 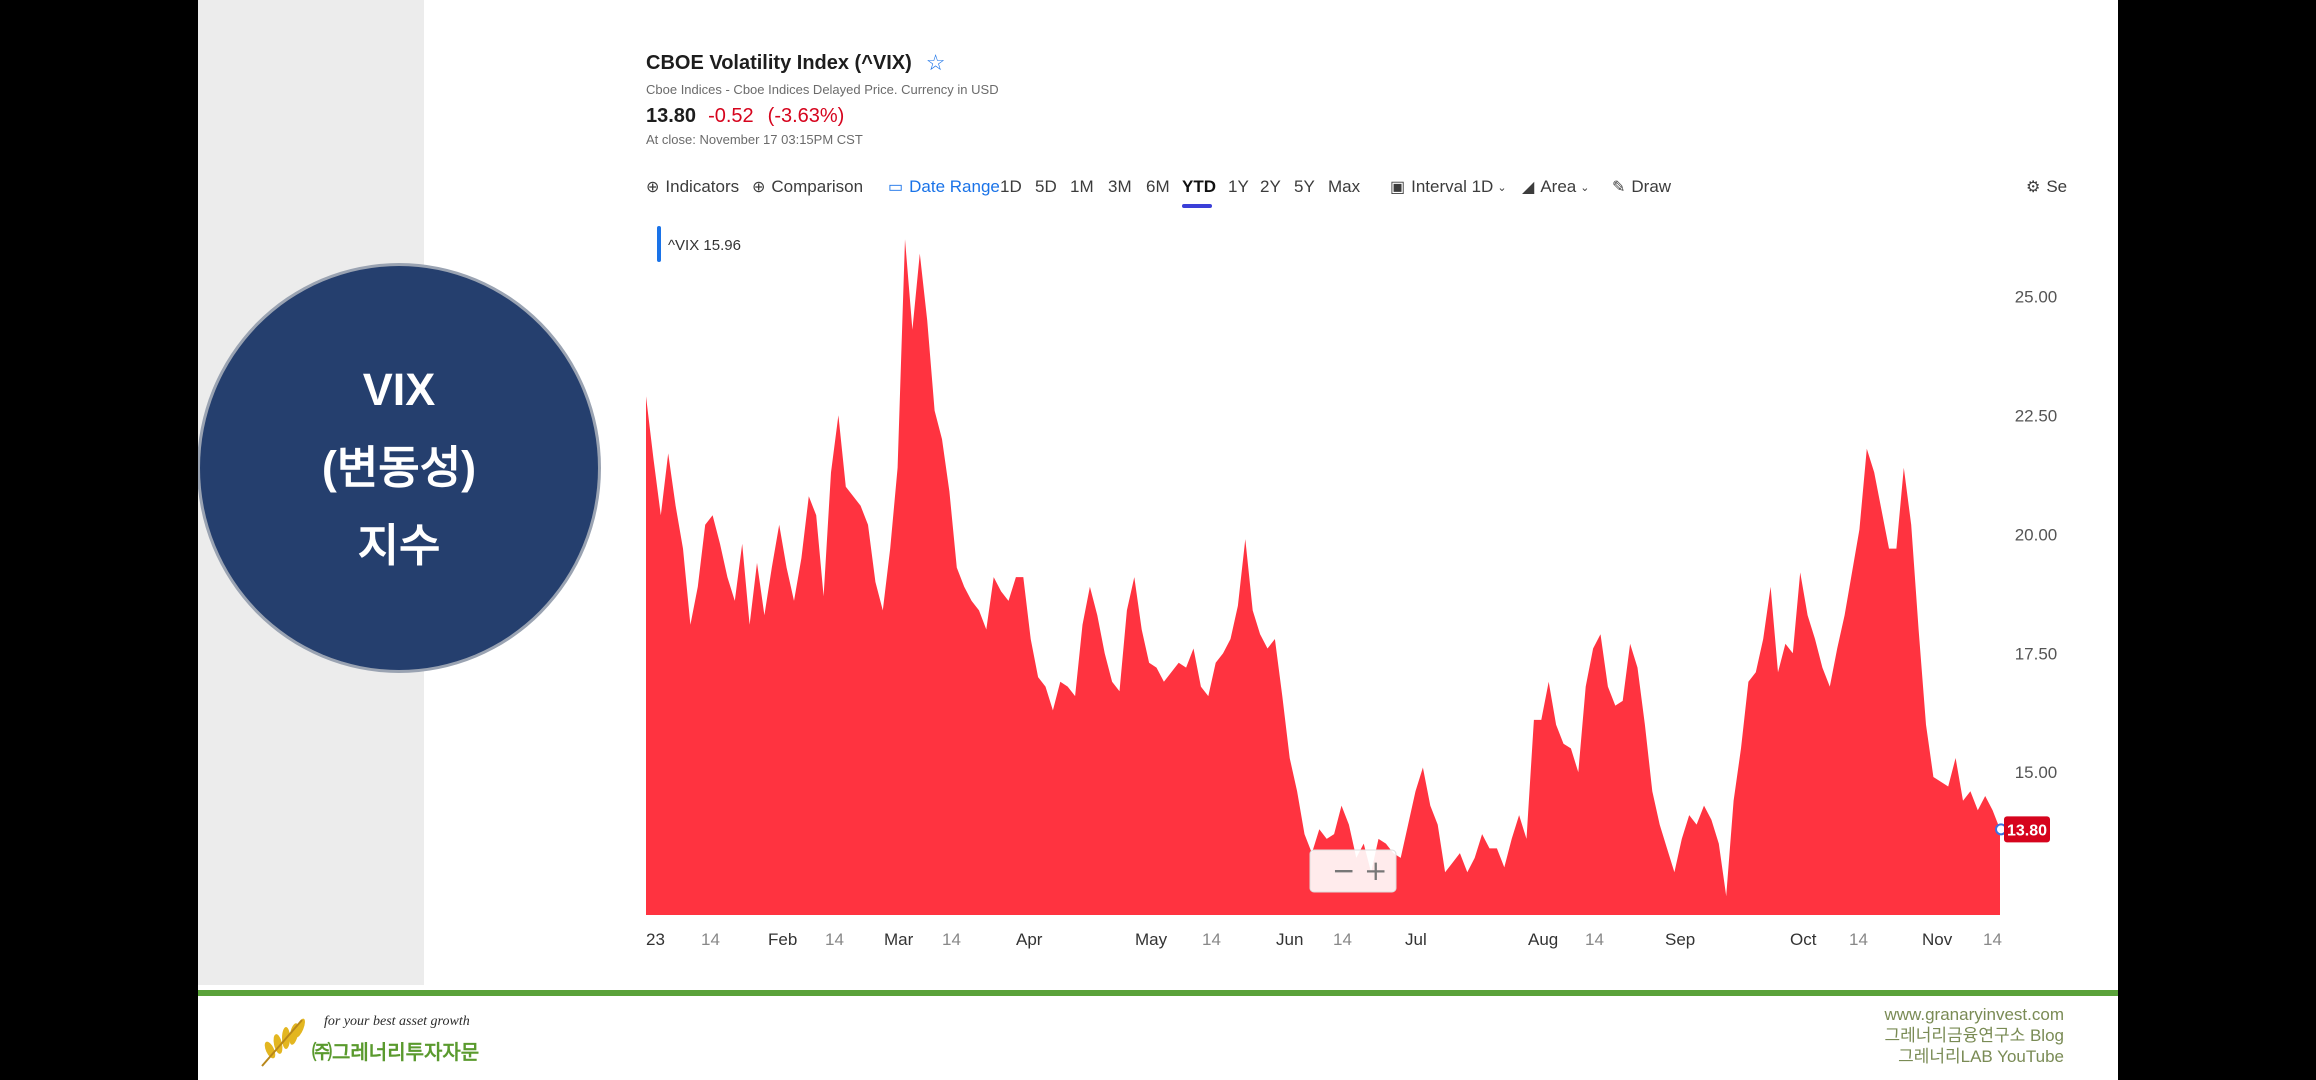 I want to click on quote-close-time: At close: November 17 03:15PM CST, so click(x=754, y=139).